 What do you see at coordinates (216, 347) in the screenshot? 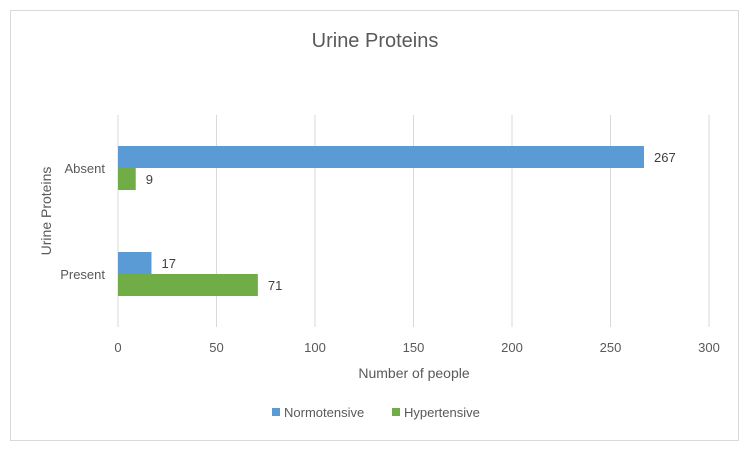
I see `x-tick-label: 50` at bounding box center [216, 347].